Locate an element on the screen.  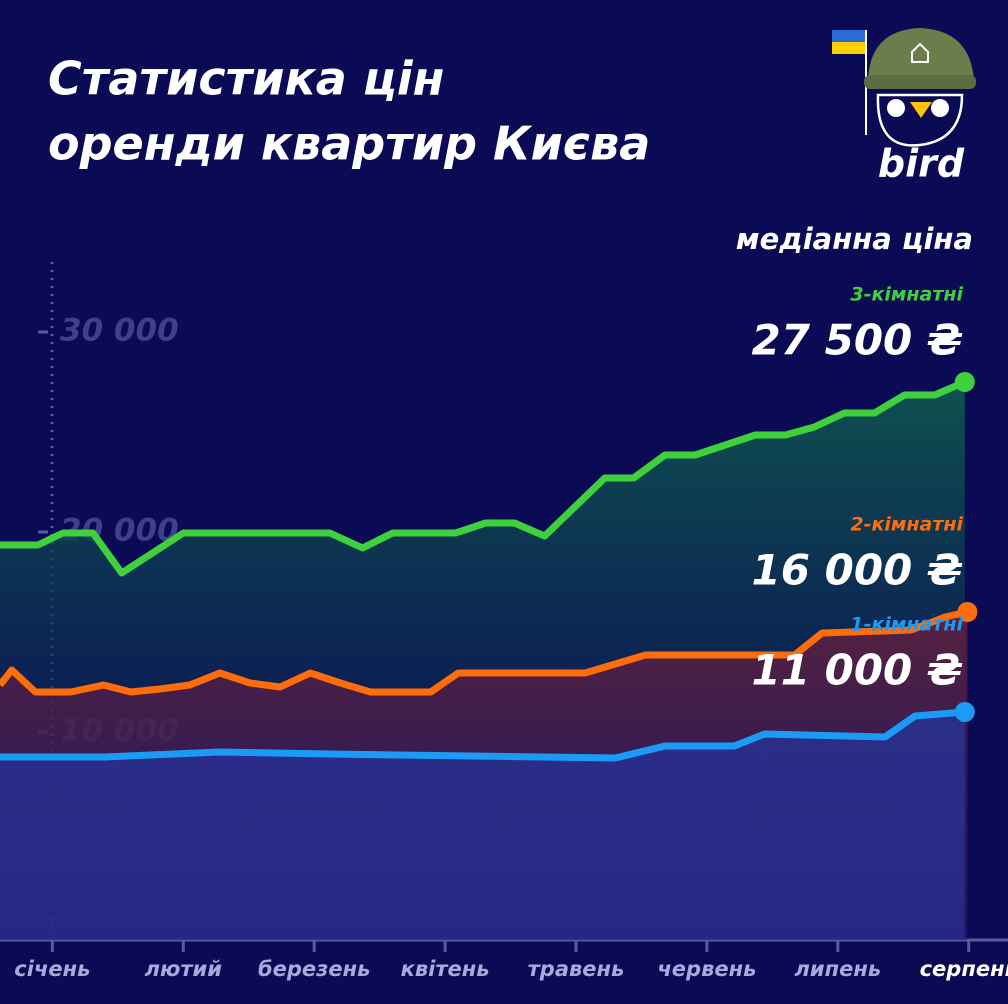
x-tick-label: травень is located at coordinates (576, 969).